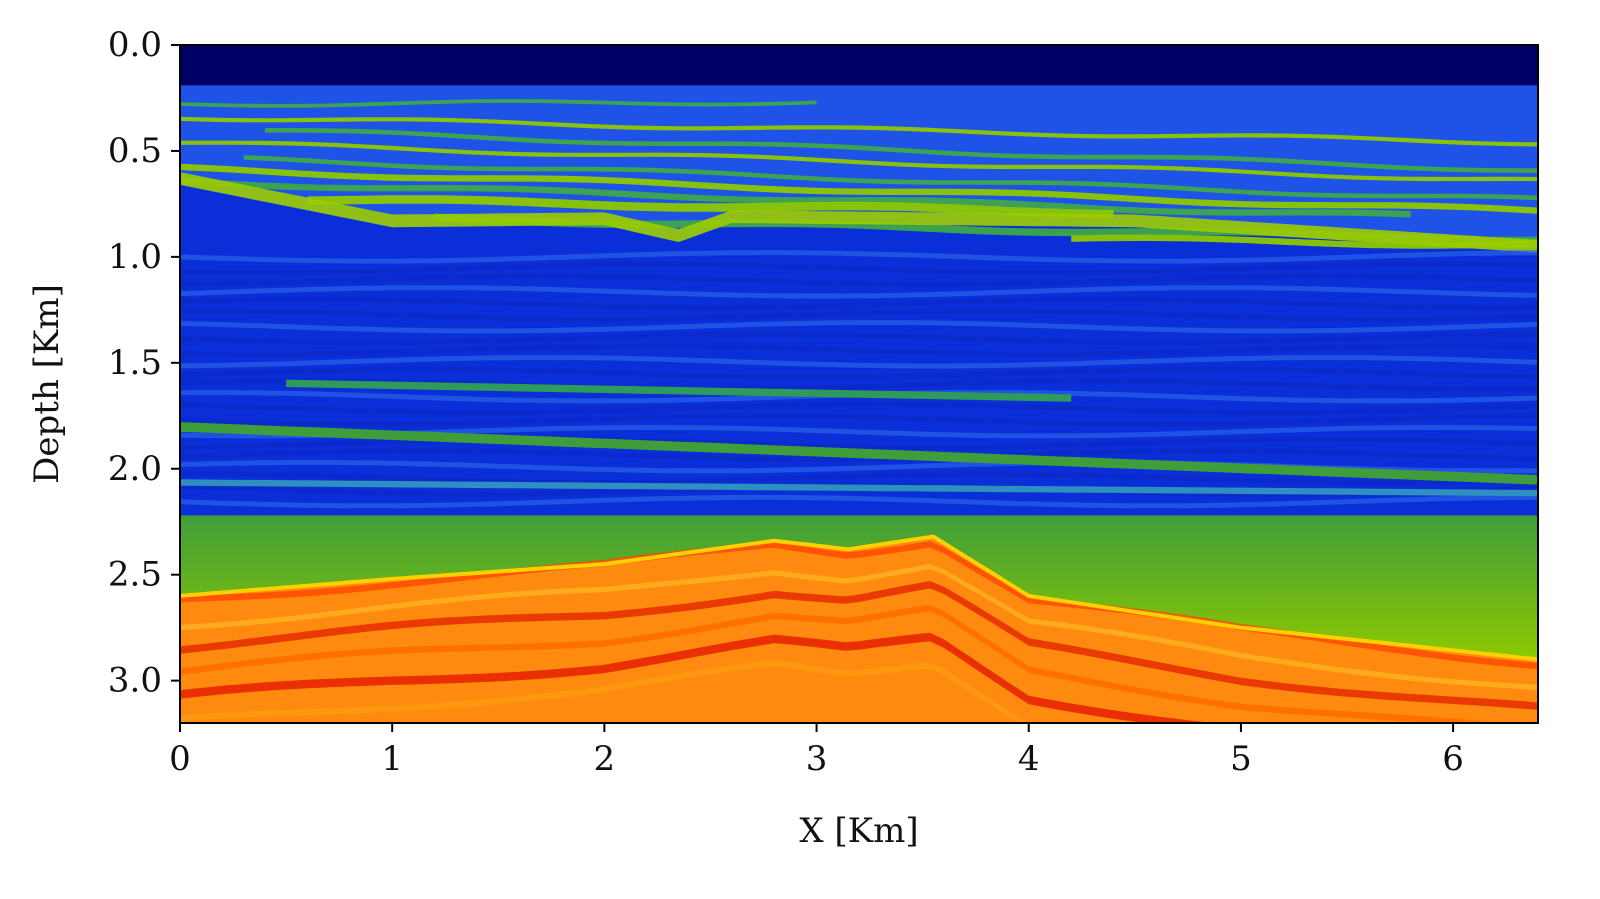  I want to click on x-tick-label: 0, so click(180, 759).